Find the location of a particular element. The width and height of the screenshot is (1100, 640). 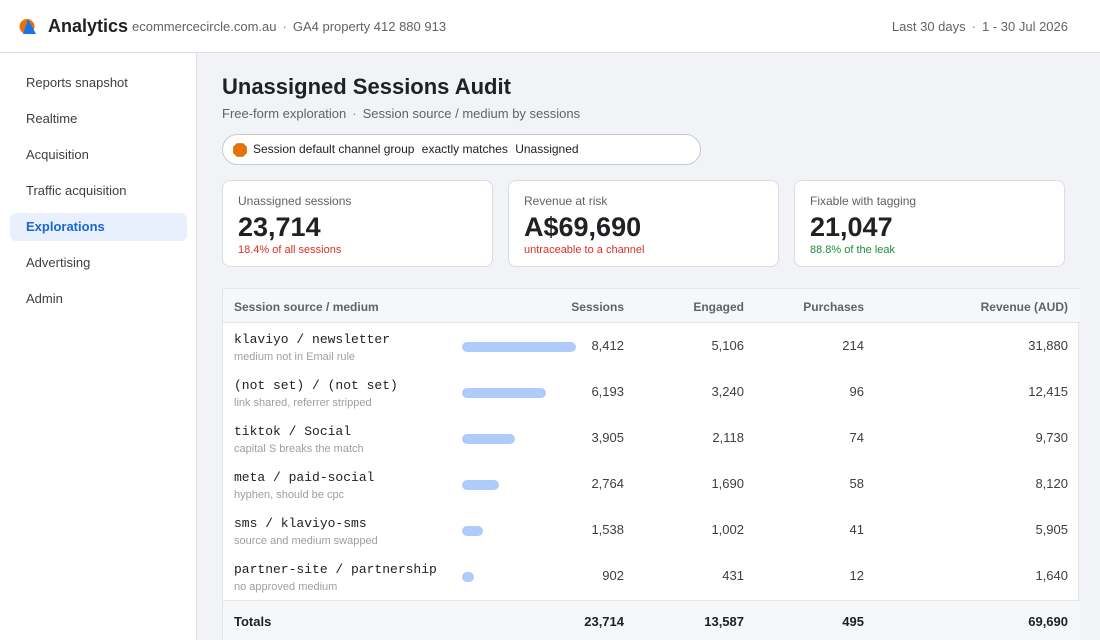

column-header-engaged: Engaged is located at coordinates (718, 307).